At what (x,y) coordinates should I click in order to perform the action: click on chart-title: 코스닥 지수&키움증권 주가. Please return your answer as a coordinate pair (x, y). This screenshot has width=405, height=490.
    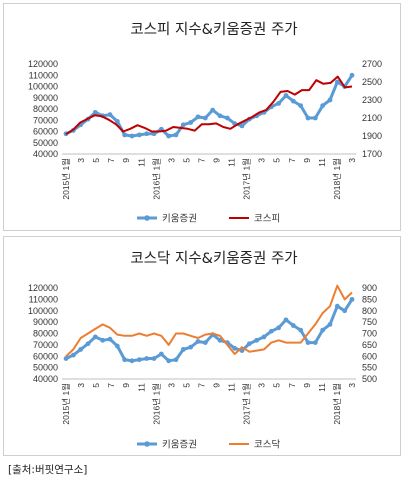
    Looking at the image, I should click on (213, 258).